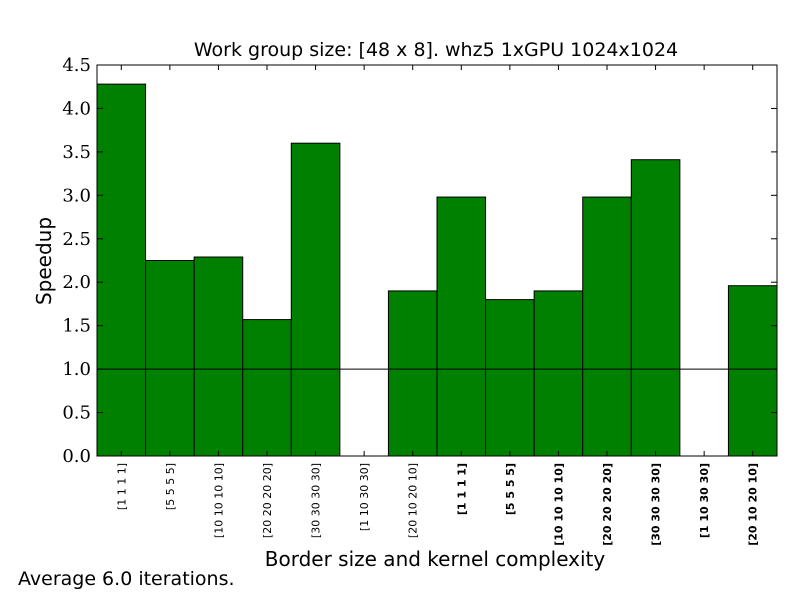 The image size is (800, 600). What do you see at coordinates (76, 195) in the screenshot?
I see `y-tick-label: 3.0` at bounding box center [76, 195].